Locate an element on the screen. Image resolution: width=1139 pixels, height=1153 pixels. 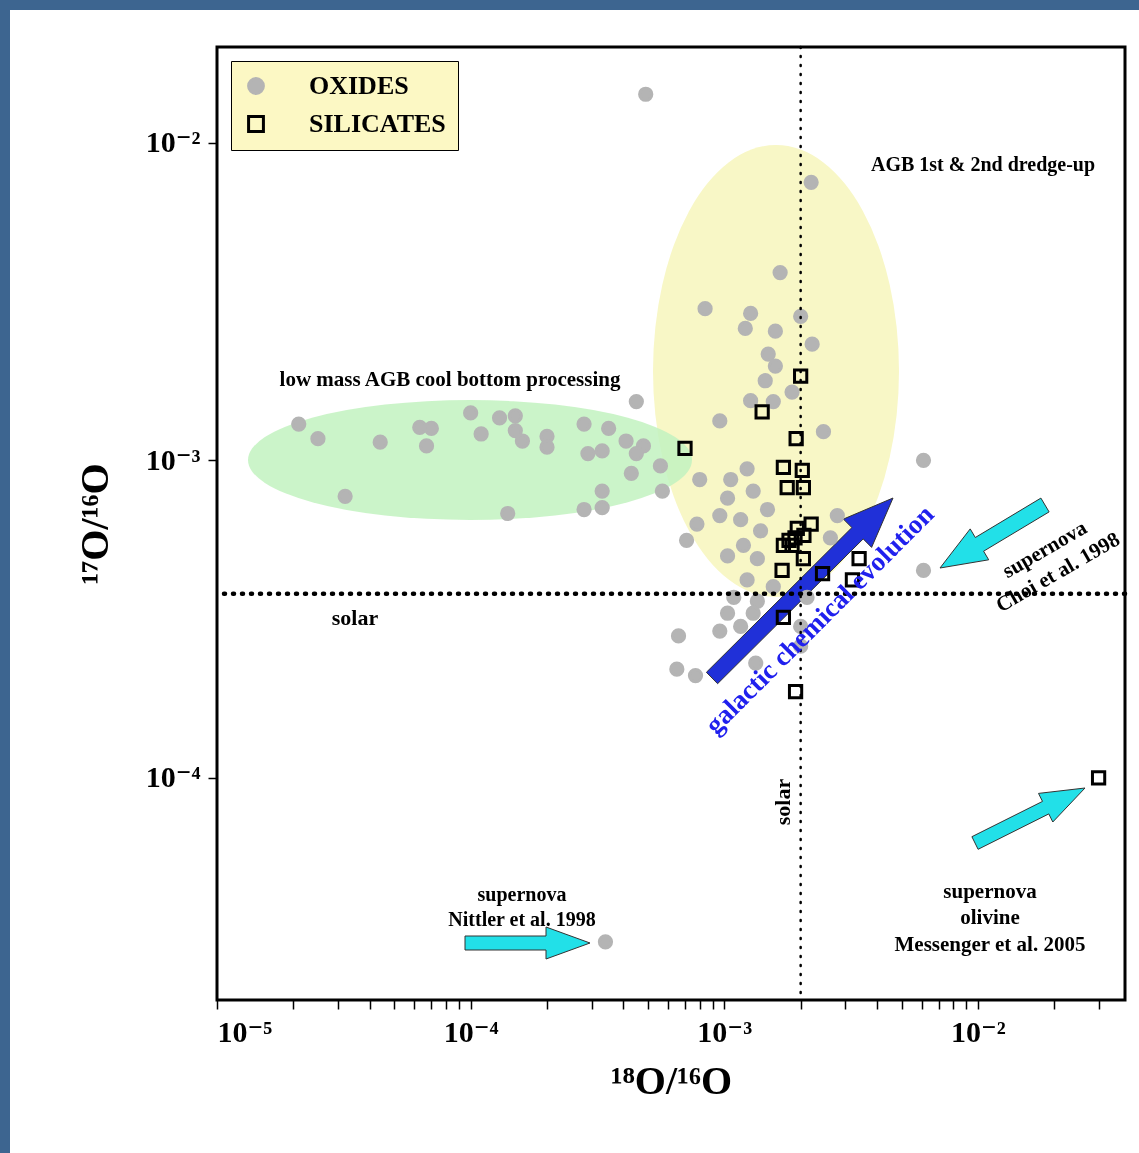
x-tick-label: 10⁻³ is located at coordinates (725, 1031).